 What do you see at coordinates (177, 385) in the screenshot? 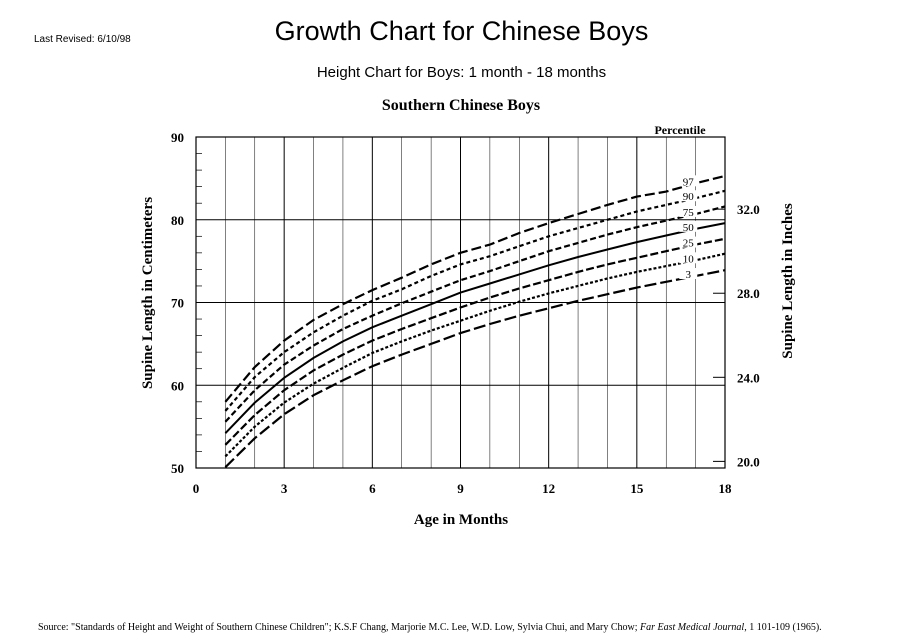
I see `y-tick-label: 60` at bounding box center [177, 385].